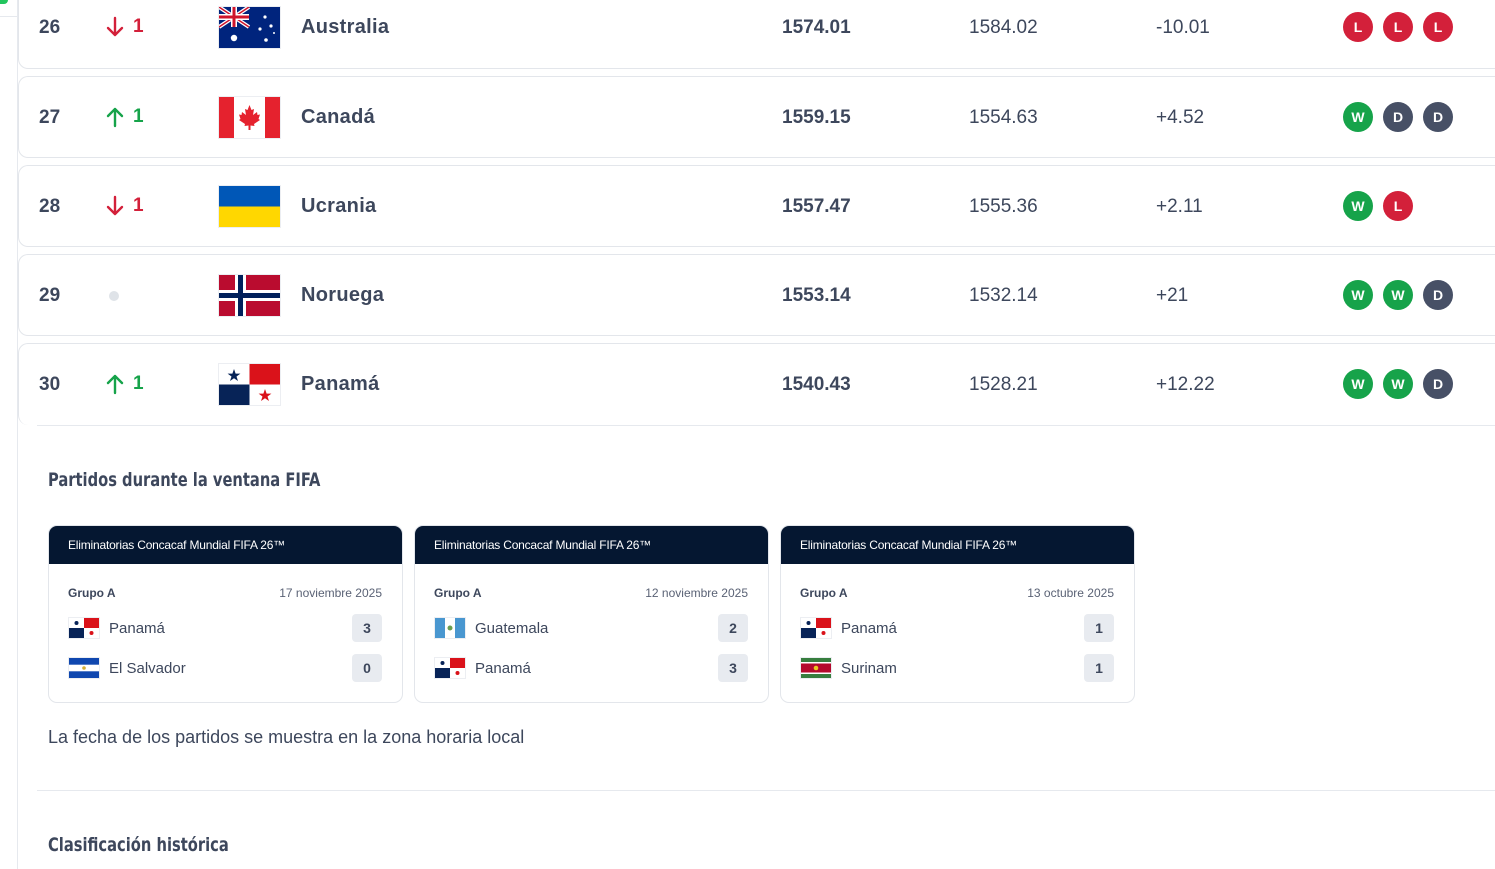  I want to click on rank-number: 27, so click(50, 117).